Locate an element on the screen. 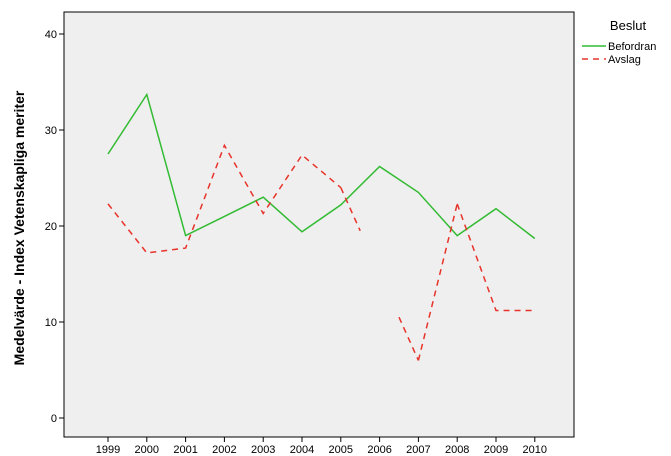 This screenshot has width=671, height=456. y-tick-label: 0 is located at coordinates (54, 419).